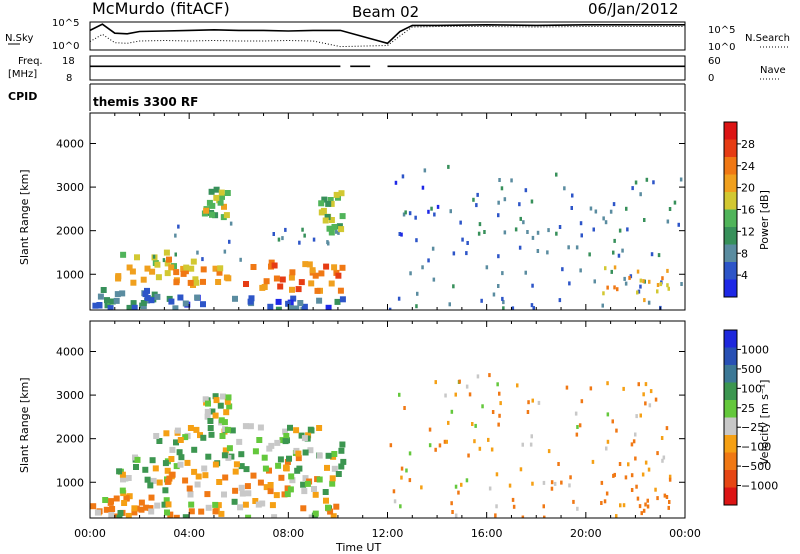 This screenshot has width=800, height=554. What do you see at coordinates (759, 486) in the screenshot?
I see `velocity-colorbar-tick-label: −1000` at bounding box center [759, 486].